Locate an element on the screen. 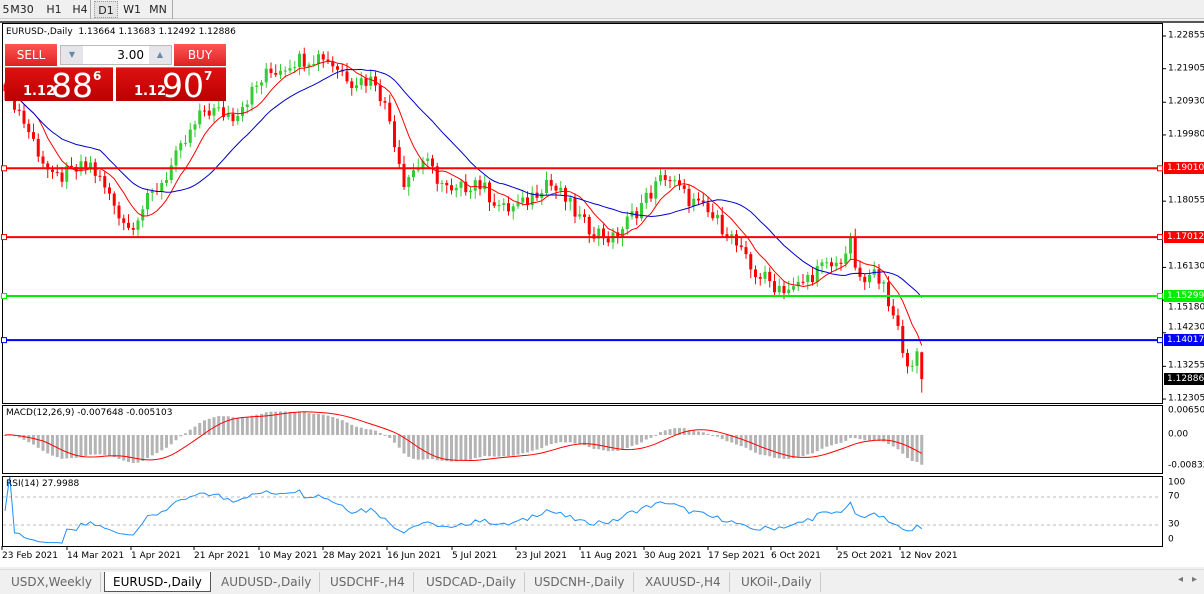 The width and height of the screenshot is (1204, 594). decrease-lot-icon: ▼ is located at coordinates (72, 55).